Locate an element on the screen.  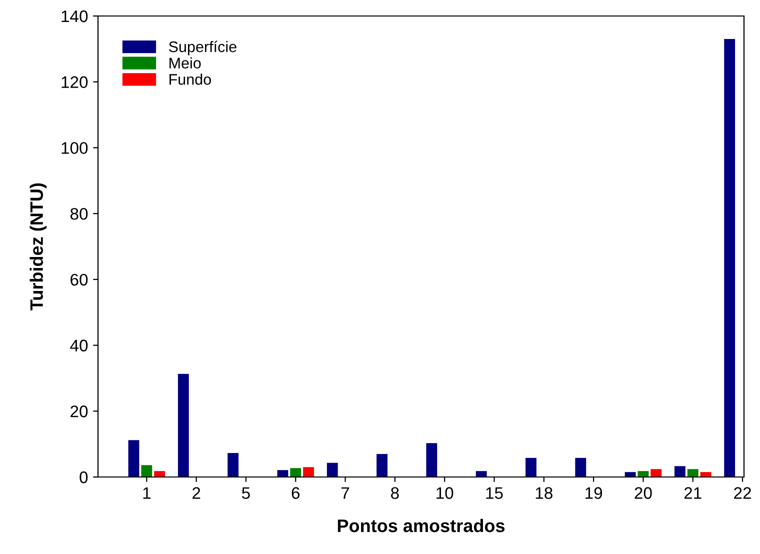
legend-label: Superfície is located at coordinates (202, 48).